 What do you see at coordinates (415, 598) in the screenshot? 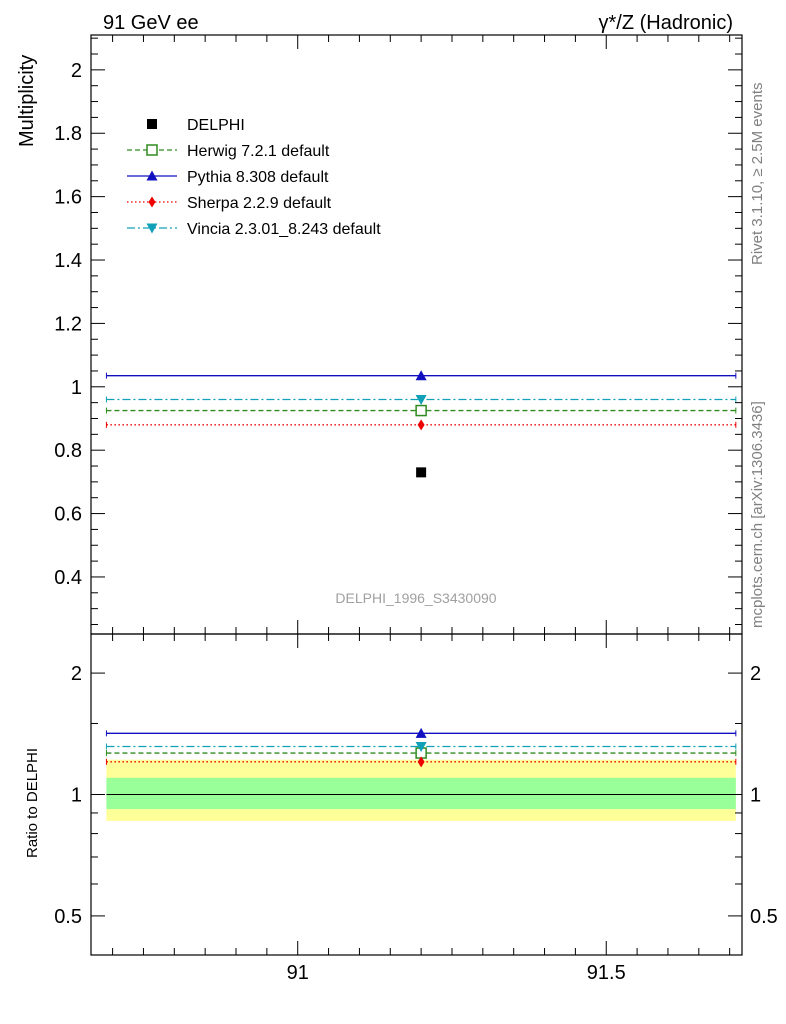
I see `watermark: DELPHI_1996_S3430090` at bounding box center [415, 598].